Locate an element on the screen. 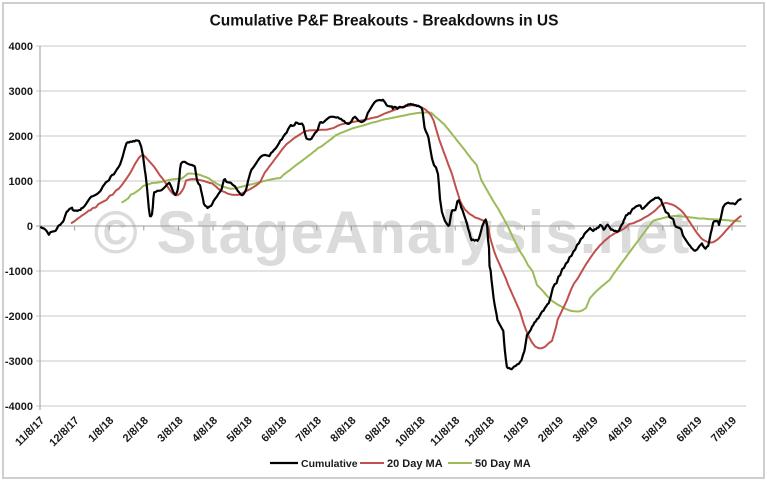 This screenshot has height=481, width=767. svg-text: 20 Day MA is located at coordinates (415, 464).